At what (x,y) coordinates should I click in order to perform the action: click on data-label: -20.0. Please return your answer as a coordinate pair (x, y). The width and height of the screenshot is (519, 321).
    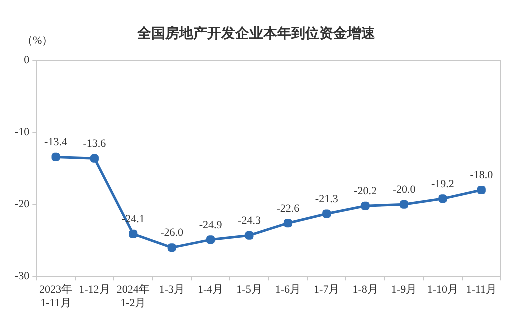
    Looking at the image, I should click on (404, 190).